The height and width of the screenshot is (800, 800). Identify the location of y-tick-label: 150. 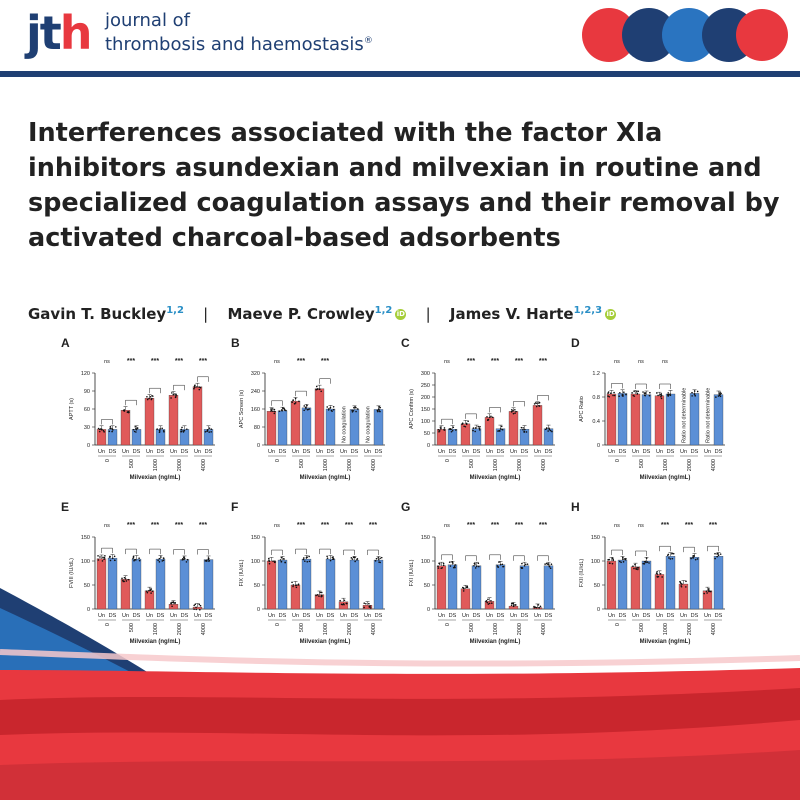
(255, 538).